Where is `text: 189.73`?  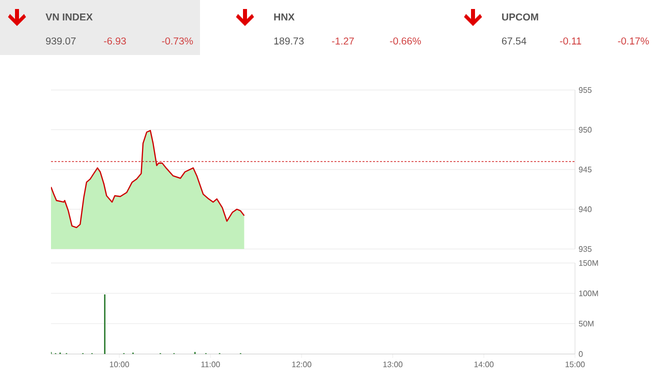 text: 189.73 is located at coordinates (289, 41).